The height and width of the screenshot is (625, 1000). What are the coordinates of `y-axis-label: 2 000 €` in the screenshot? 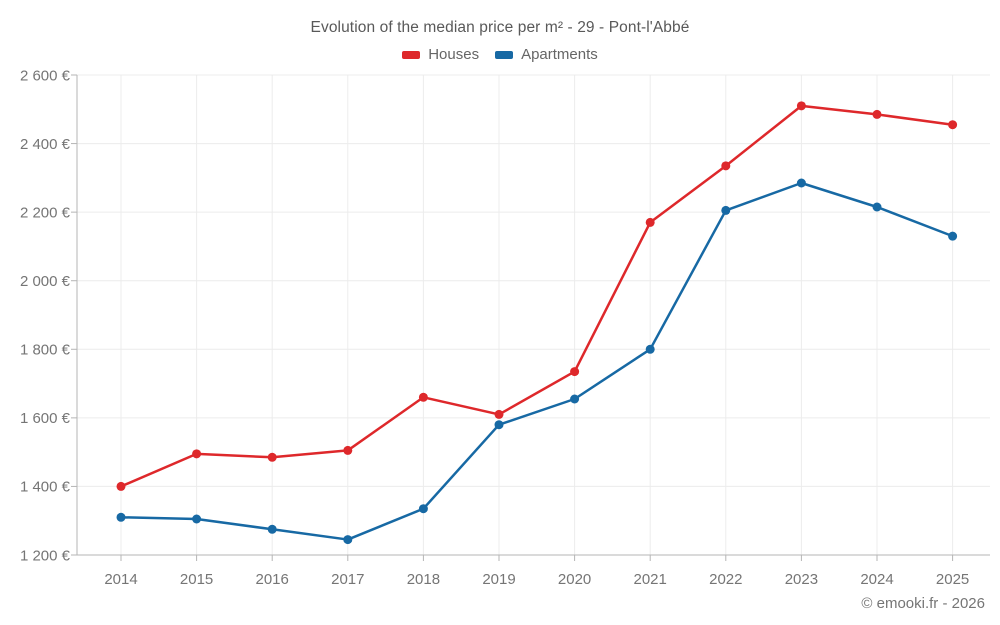 It's located at (45, 281).